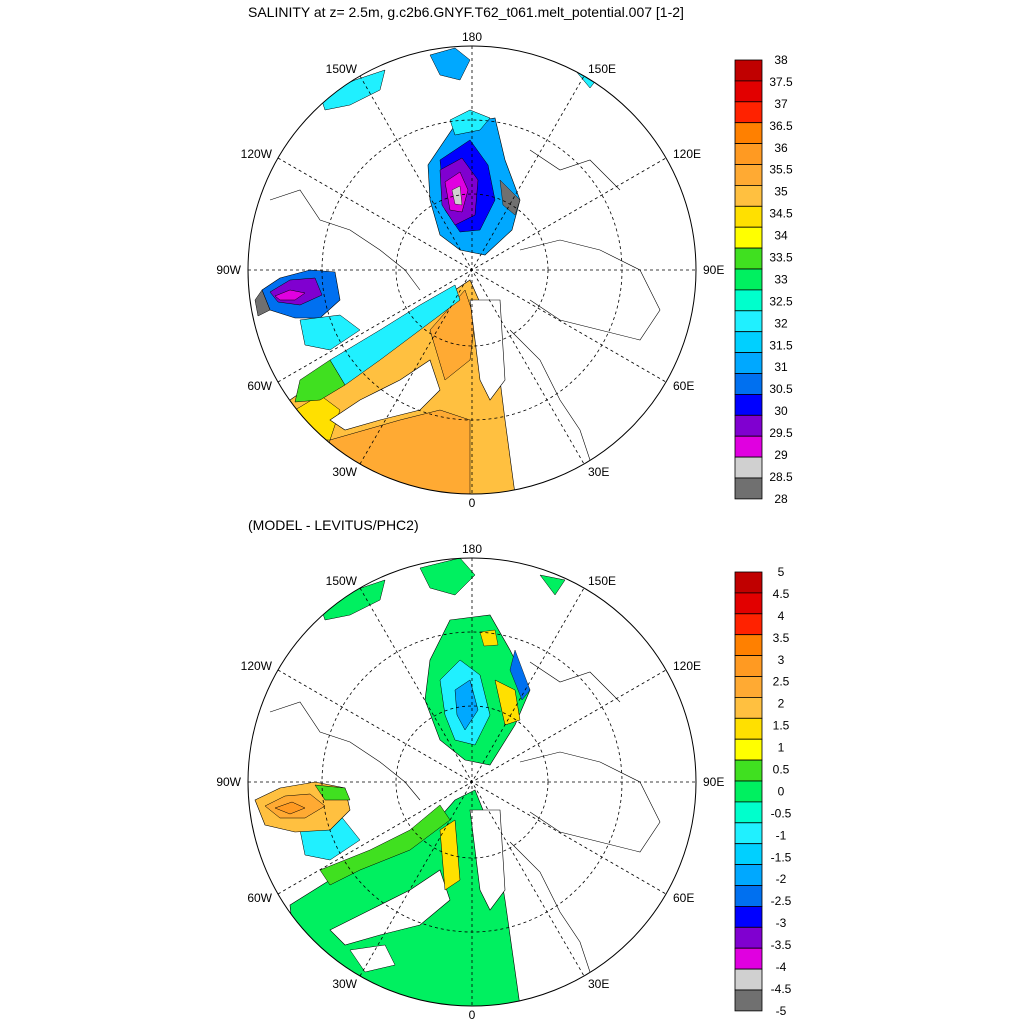  Describe the element at coordinates (781, 901) in the screenshot. I see `colorbar-tick-label: -2.5` at that location.